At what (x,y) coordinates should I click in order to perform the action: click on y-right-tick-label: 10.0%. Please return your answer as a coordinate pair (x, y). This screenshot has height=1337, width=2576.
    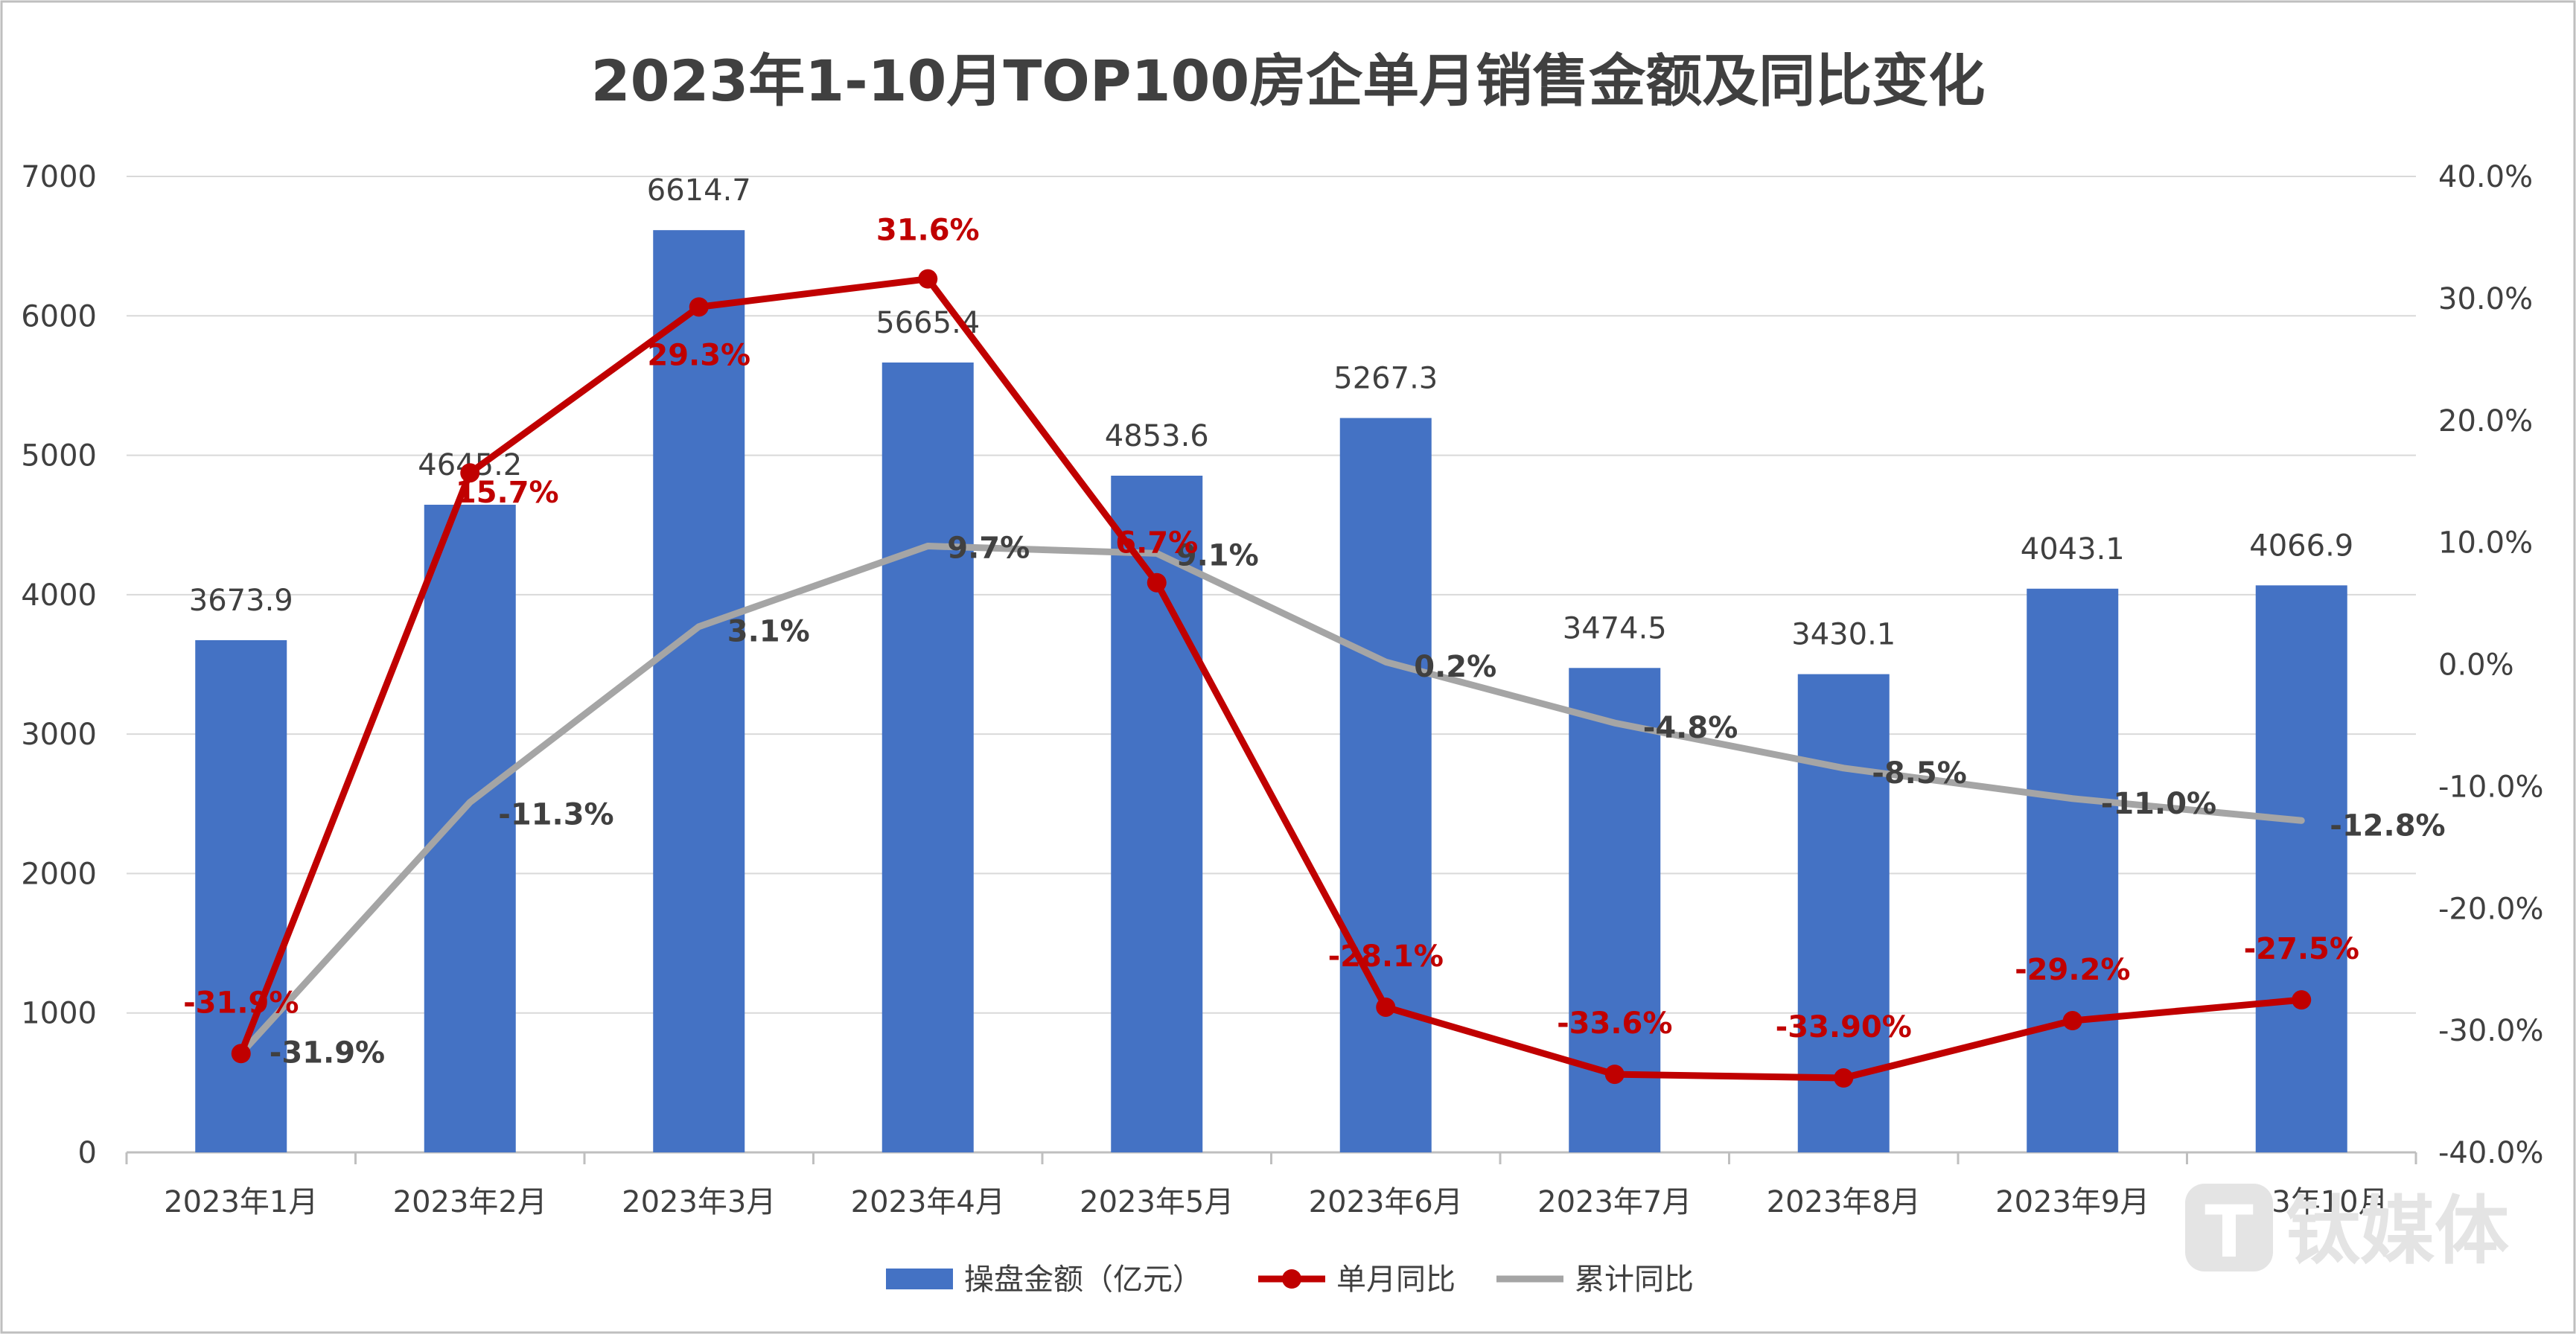
    Looking at the image, I should click on (2485, 543).